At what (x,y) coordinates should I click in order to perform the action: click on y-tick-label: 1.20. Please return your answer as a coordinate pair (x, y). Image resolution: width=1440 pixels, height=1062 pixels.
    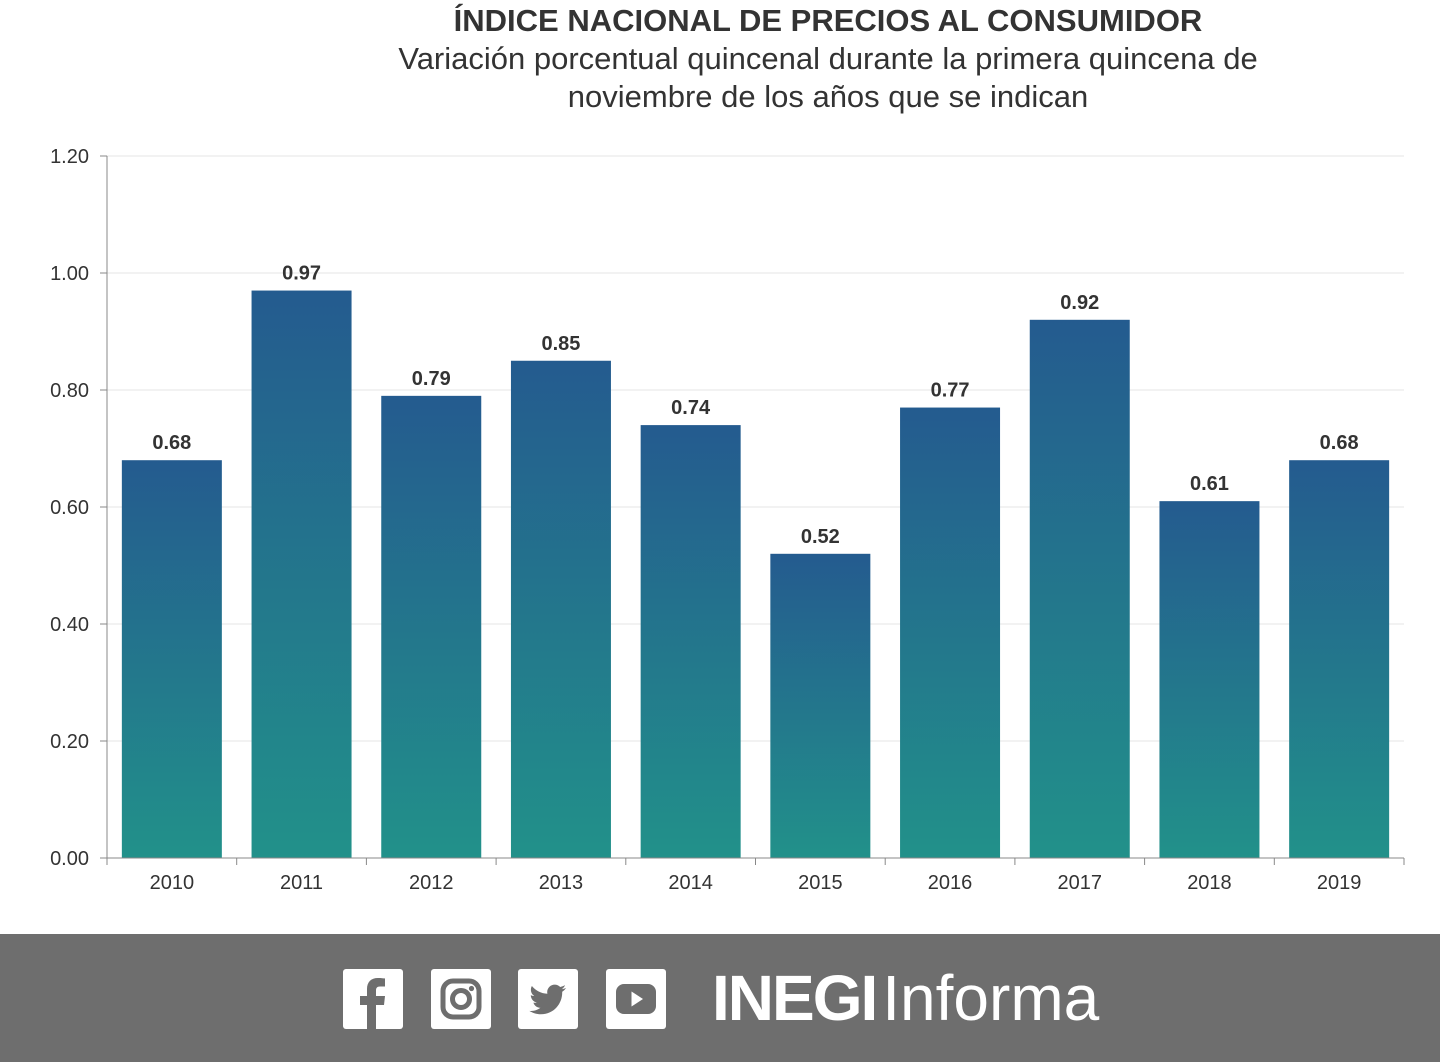
    Looking at the image, I should click on (69, 157).